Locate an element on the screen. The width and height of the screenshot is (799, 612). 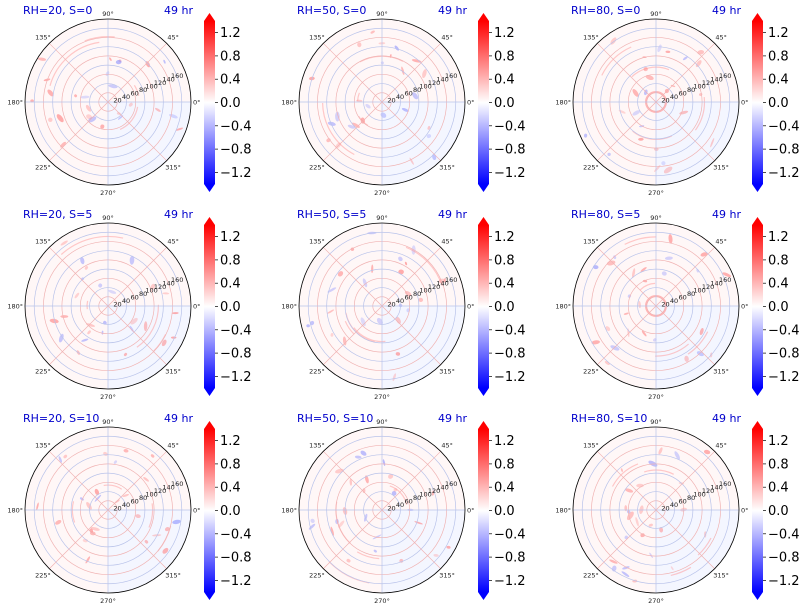
radial-tick-label: 20 is located at coordinates (391, 305).